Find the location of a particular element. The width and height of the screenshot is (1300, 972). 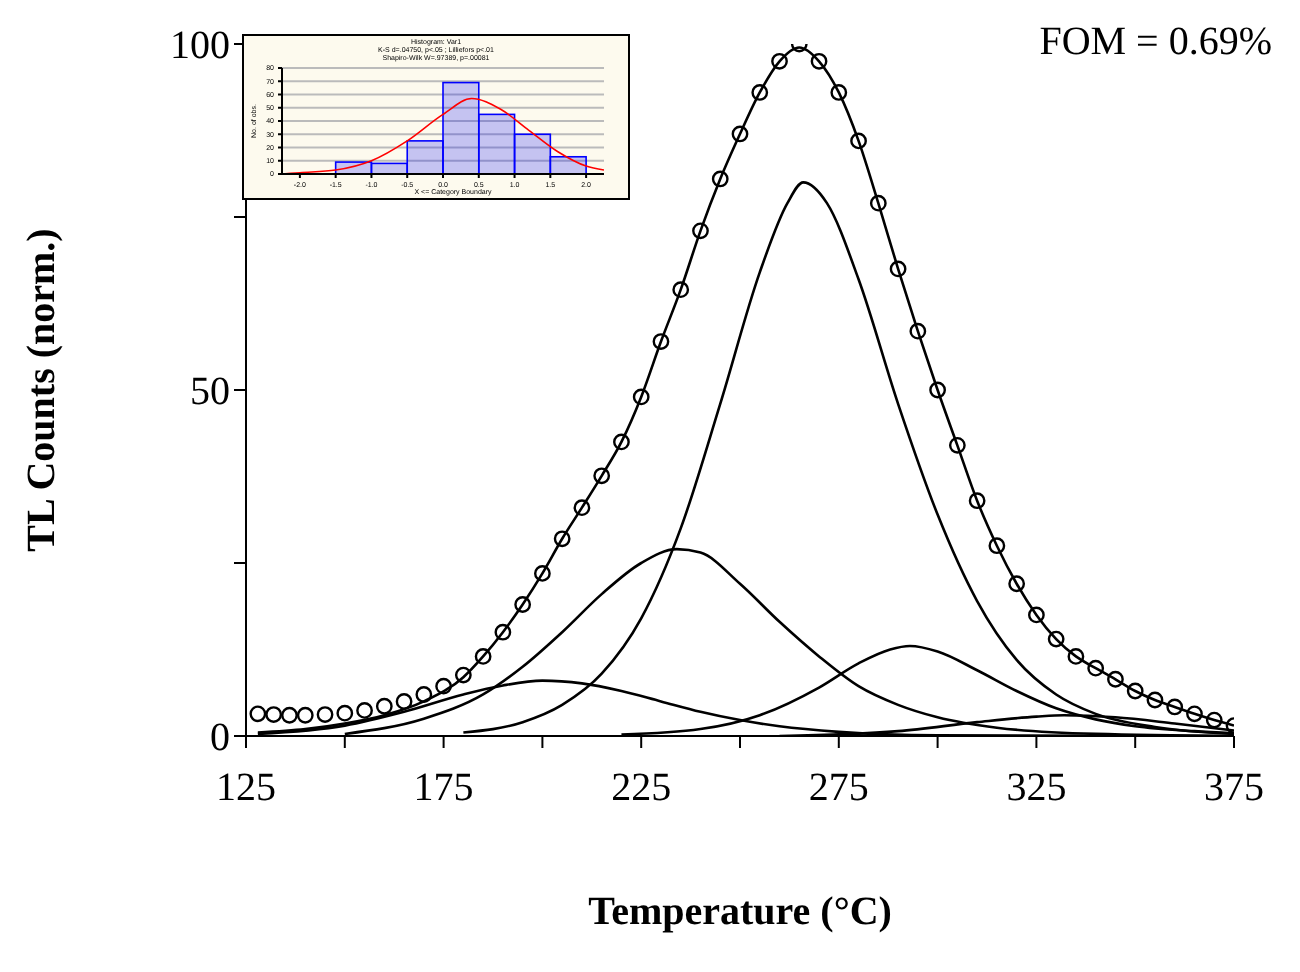

x-axis-title: Temperature (°C) is located at coordinates (740, 912).